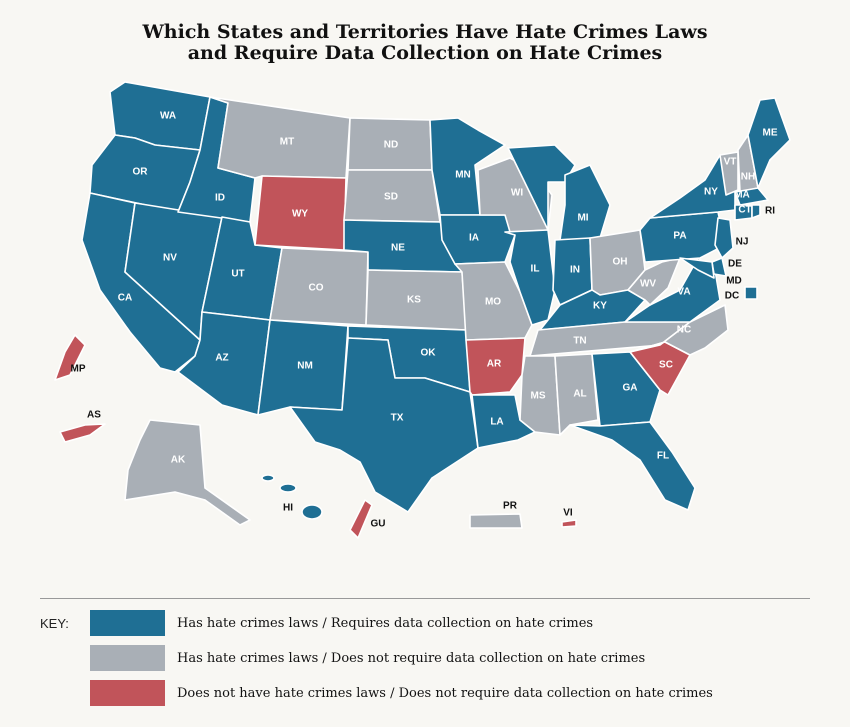 The width and height of the screenshot is (850, 727). I want to click on label-ga: GA, so click(630, 388).